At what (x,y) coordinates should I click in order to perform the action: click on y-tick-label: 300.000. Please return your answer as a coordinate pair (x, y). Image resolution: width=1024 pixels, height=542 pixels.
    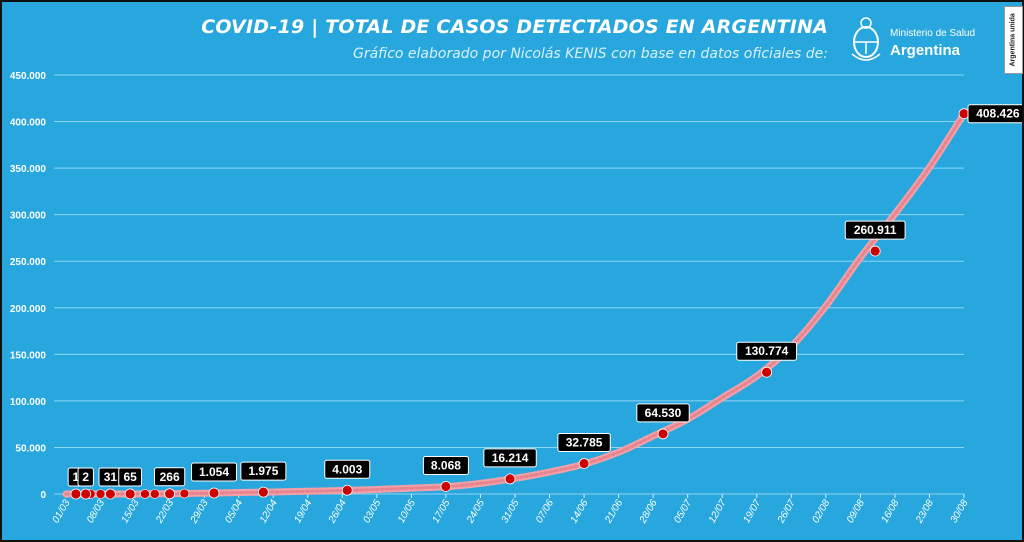
    Looking at the image, I should click on (28, 216).